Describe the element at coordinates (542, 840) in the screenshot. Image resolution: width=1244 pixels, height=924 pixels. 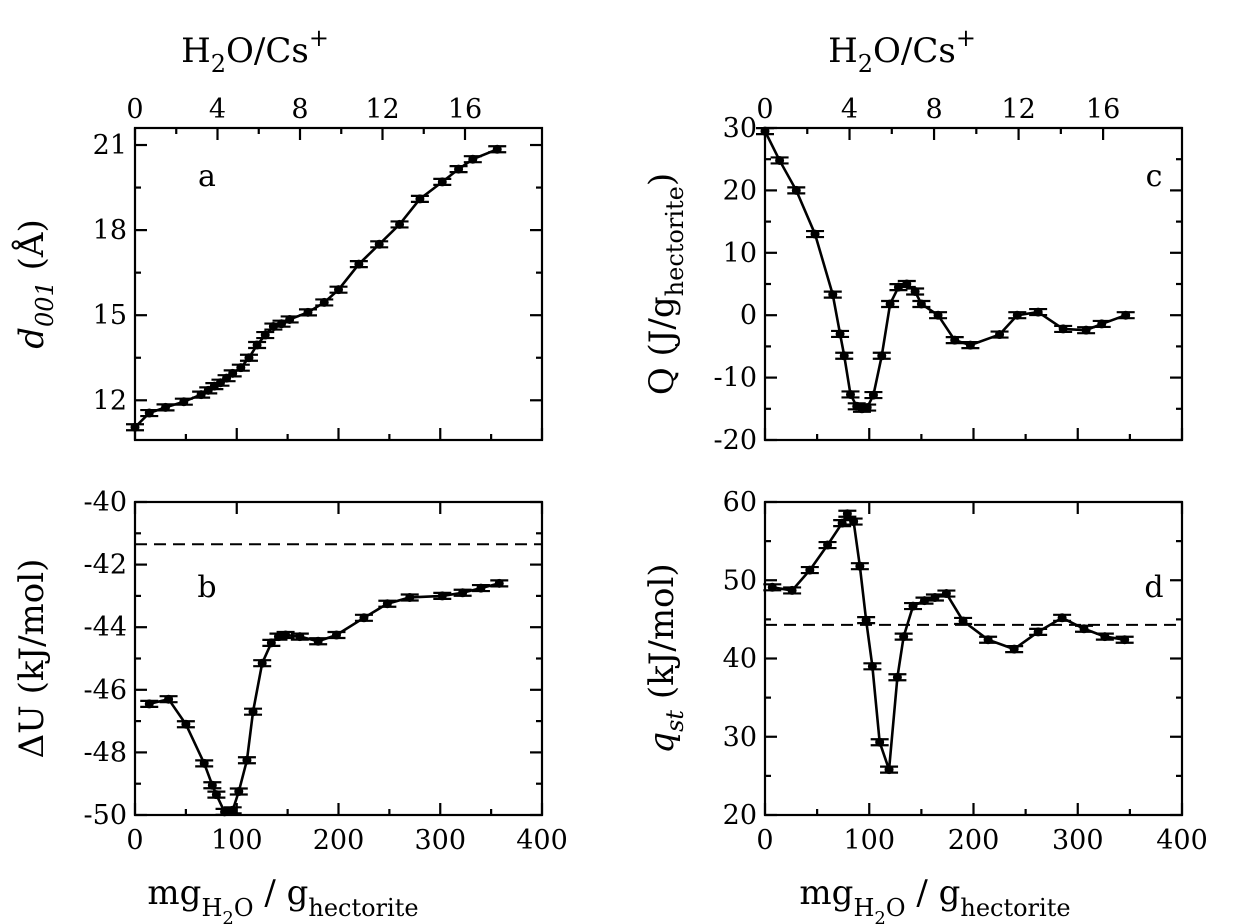
I see `x-tick-label-b: 400` at that location.